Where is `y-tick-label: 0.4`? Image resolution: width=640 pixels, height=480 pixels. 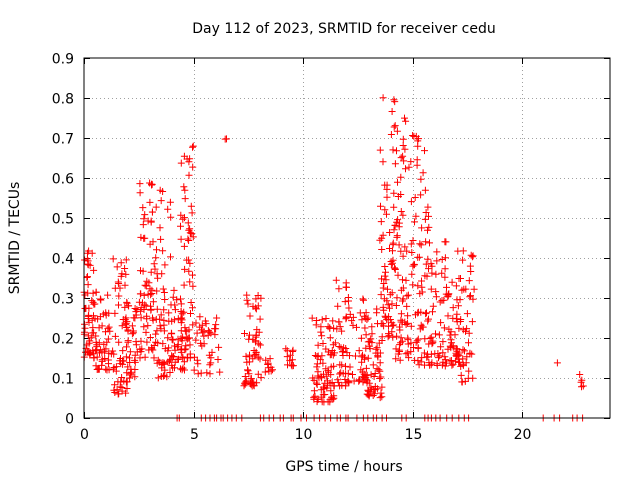 y-tick-label: 0.4 is located at coordinates (63, 260).